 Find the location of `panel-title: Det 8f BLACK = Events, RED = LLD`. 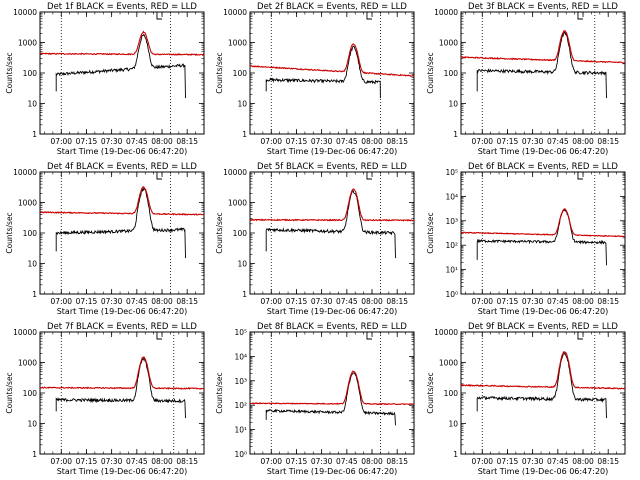

panel-title: Det 8f BLACK = Events, RED = LLD is located at coordinates (332, 327).